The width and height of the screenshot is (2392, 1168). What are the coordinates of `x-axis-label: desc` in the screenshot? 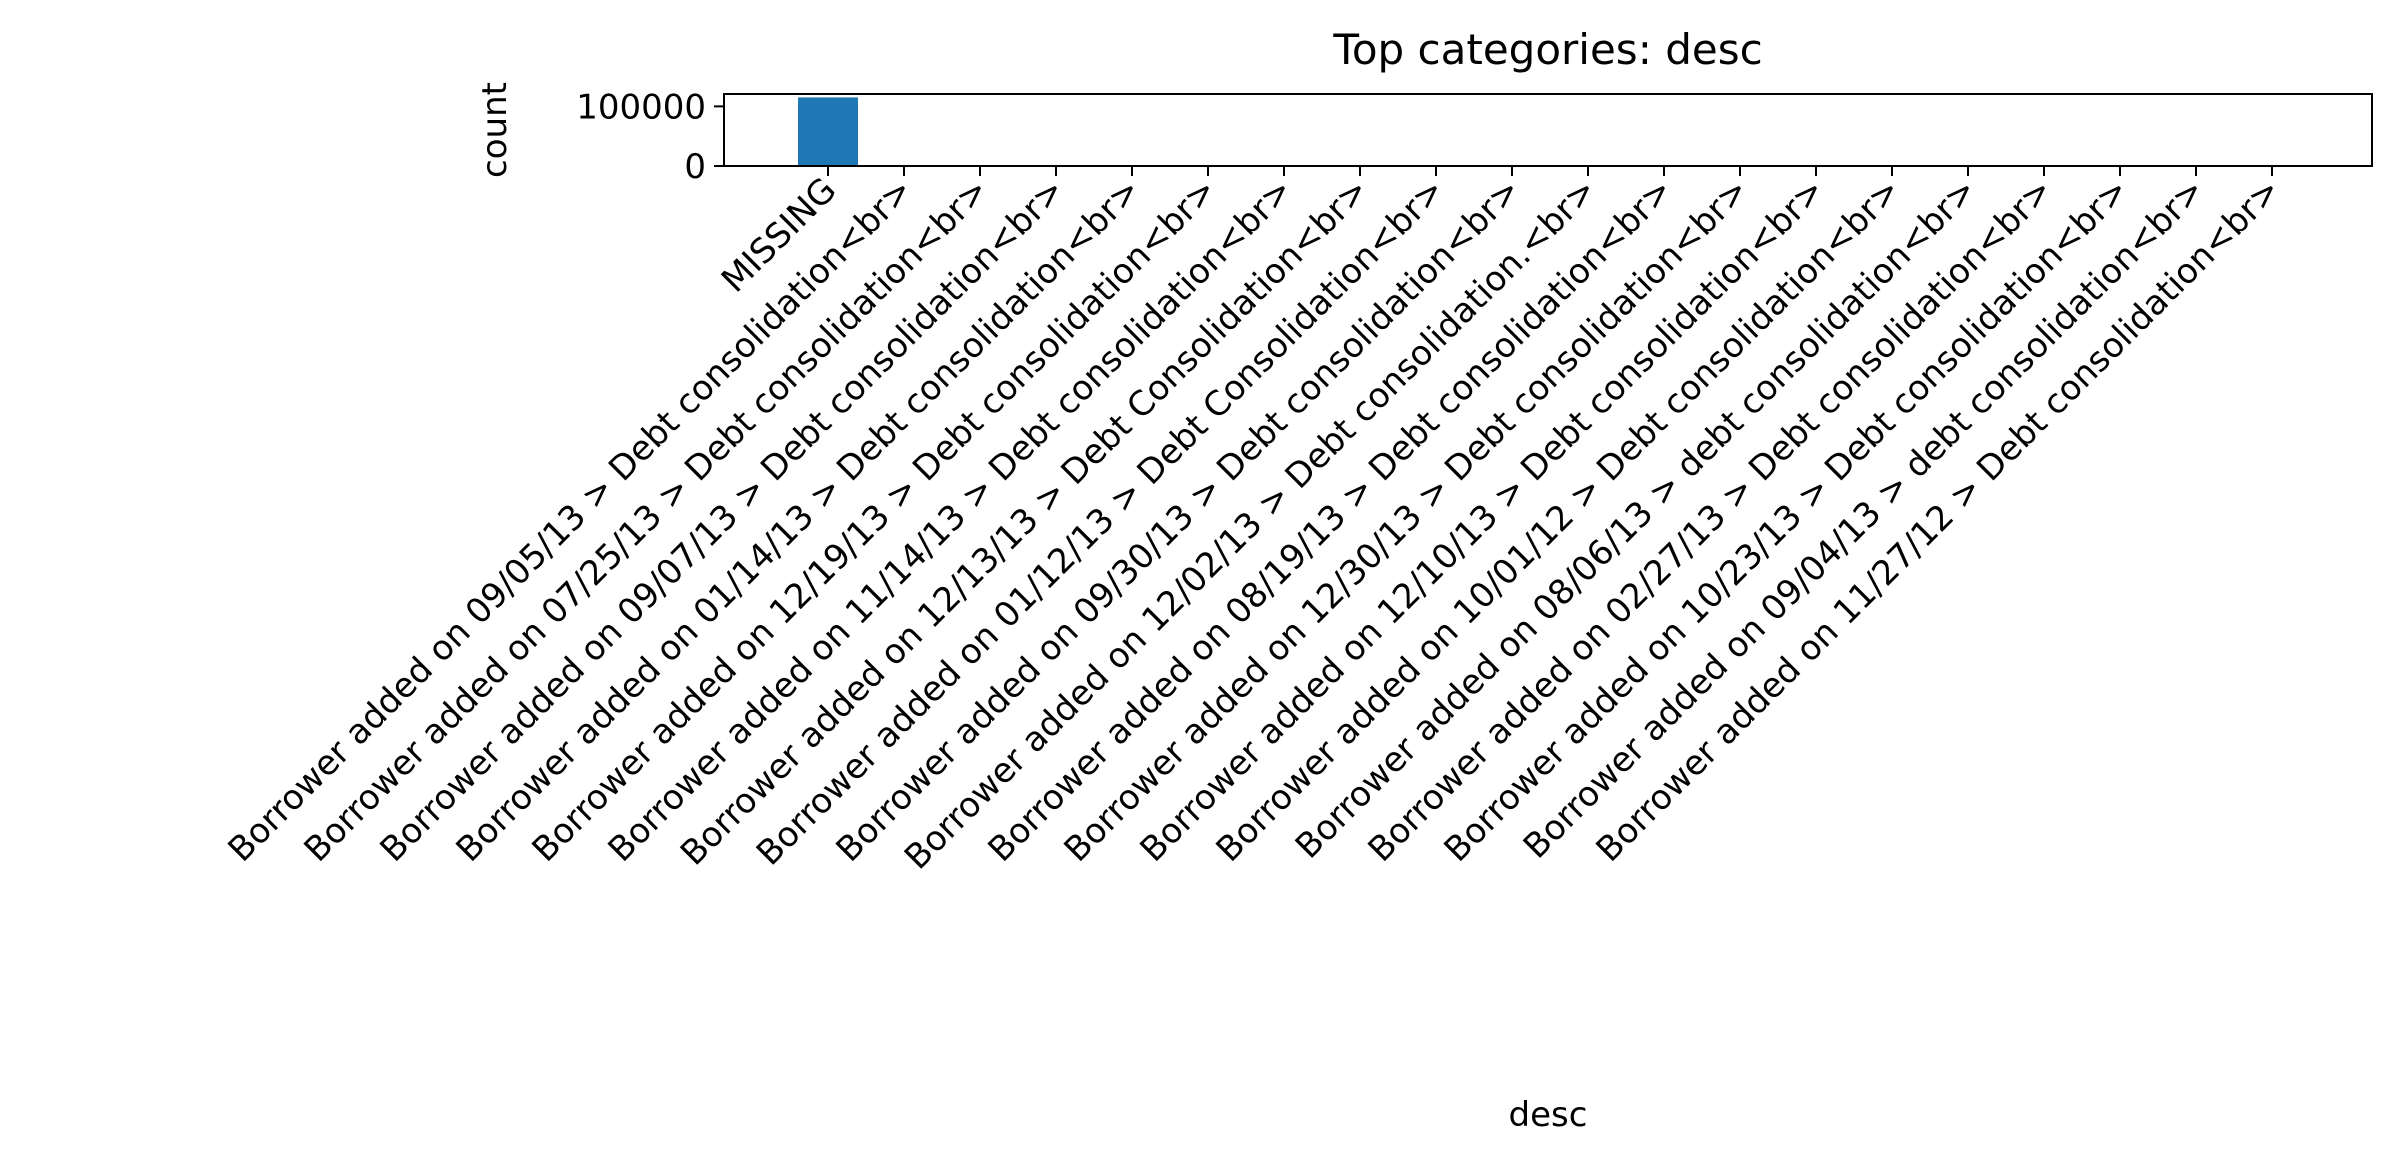 It's located at (1548, 1115).